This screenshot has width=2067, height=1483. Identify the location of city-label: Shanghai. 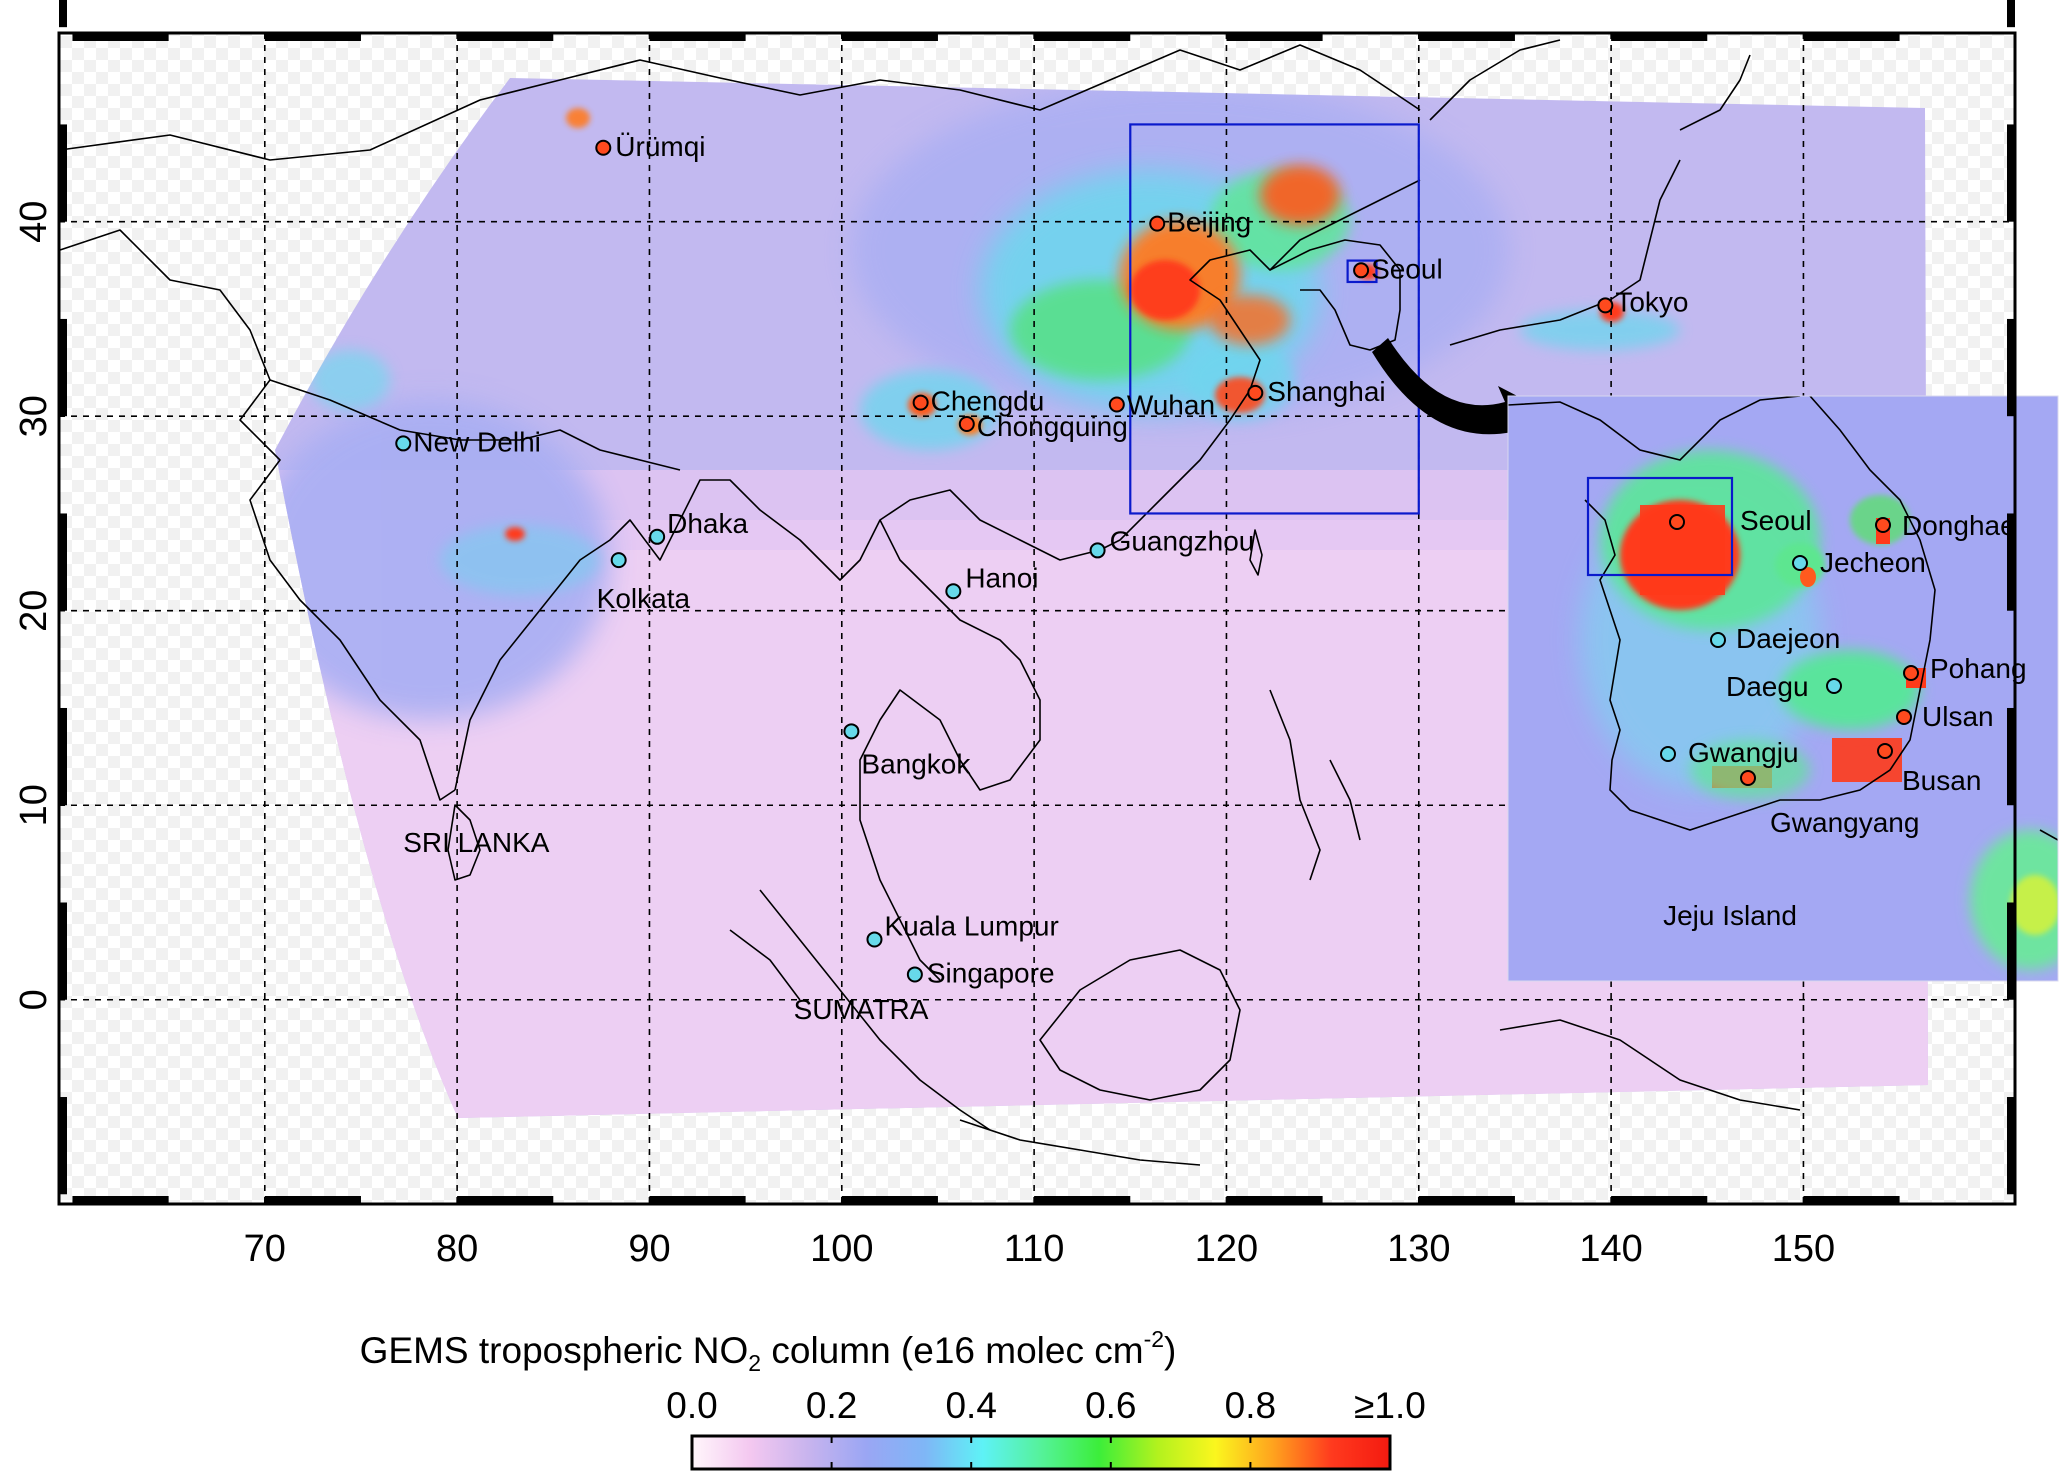
(1326, 391).